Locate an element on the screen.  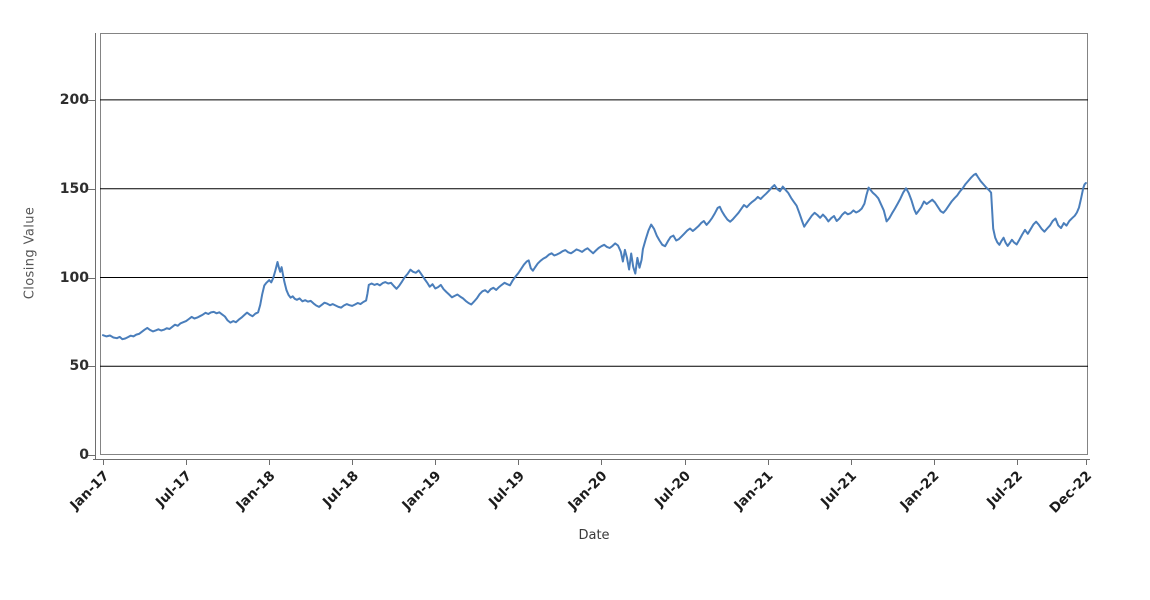
y-axis-title: Closing Value is located at coordinates (30, 253).